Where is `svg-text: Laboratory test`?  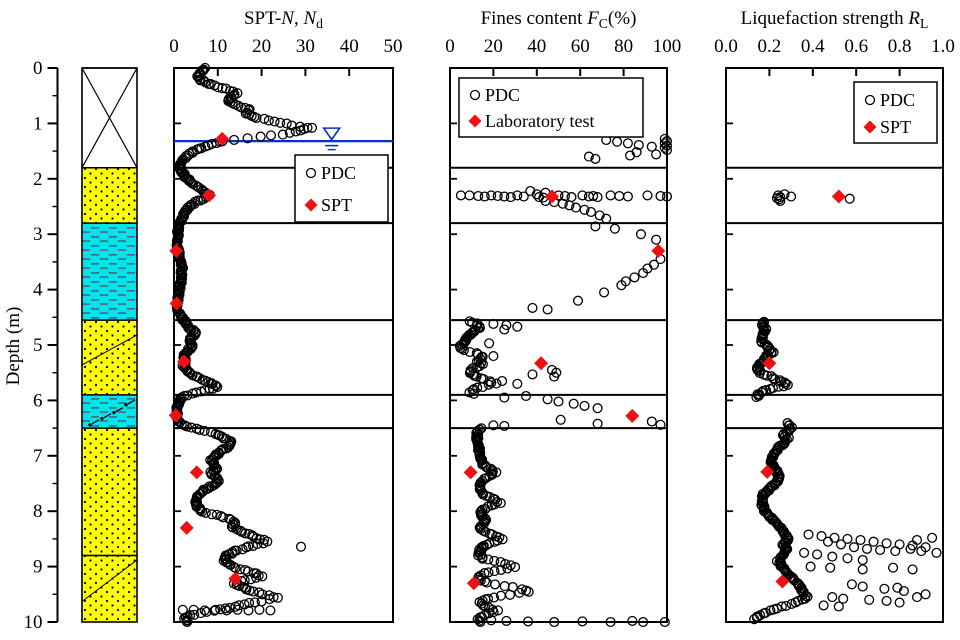 svg-text: Laboratory test is located at coordinates (539, 121).